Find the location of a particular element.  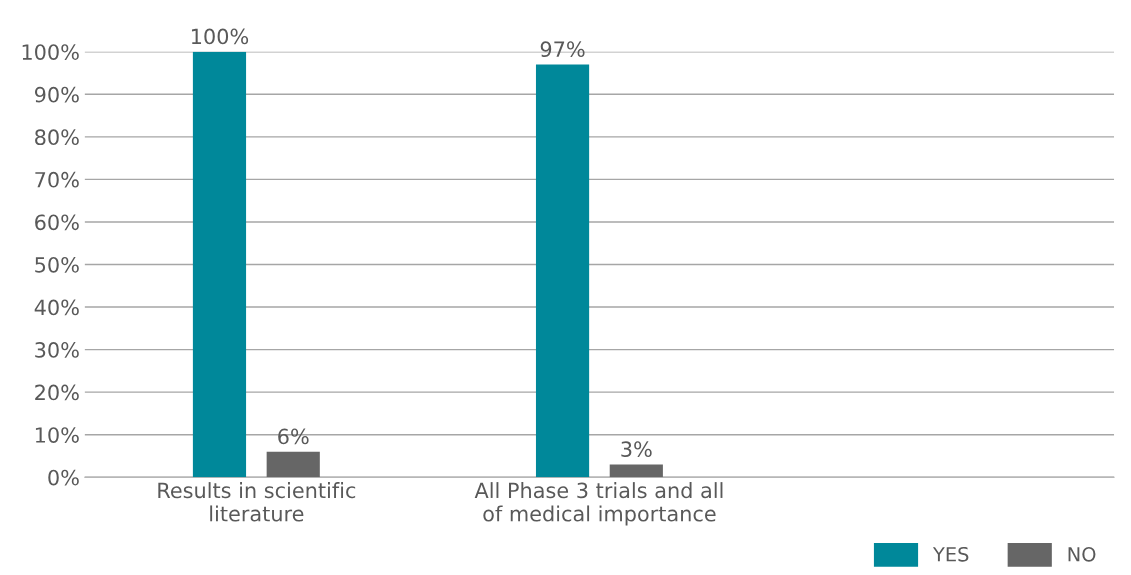

y-tick-label: 90% is located at coordinates (56, 94).